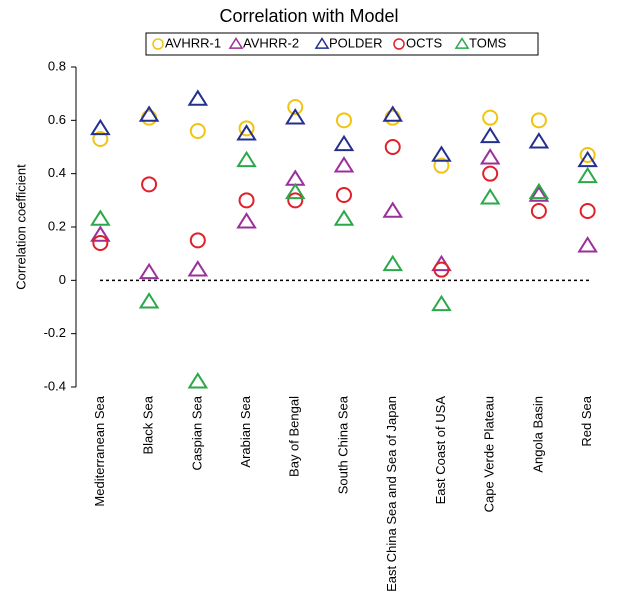 This screenshot has width=618, height=608. What do you see at coordinates (294, 436) in the screenshot?
I see `x-tick-label: Bay of Bengal` at bounding box center [294, 436].